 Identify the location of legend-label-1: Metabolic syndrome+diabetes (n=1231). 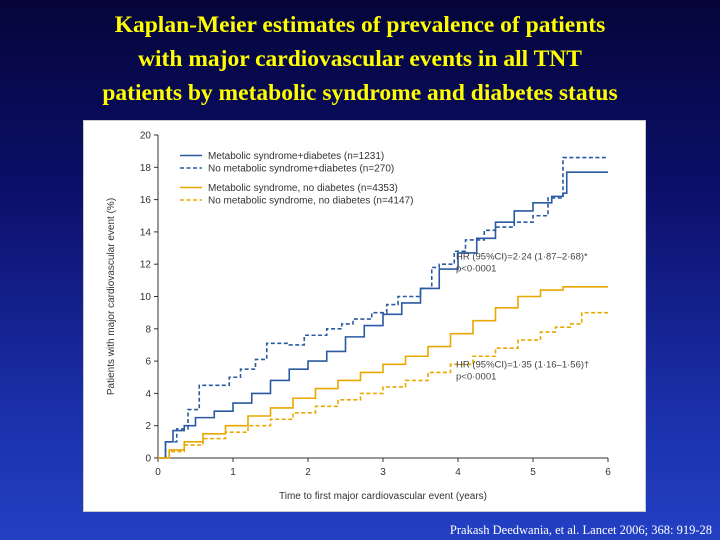
(296, 156).